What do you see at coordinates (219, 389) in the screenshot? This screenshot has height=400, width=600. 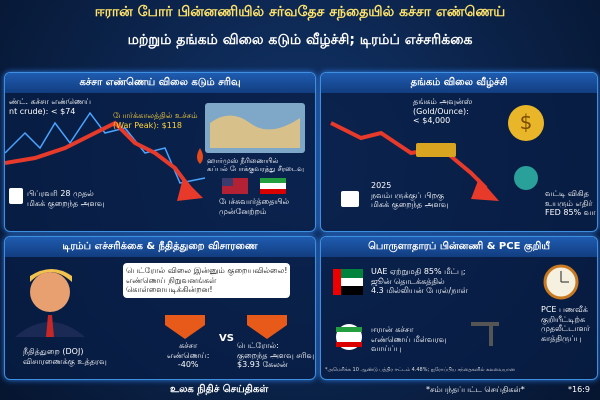 I see `brand: உலக நிதிச் செய்திகள்` at bounding box center [219, 389].